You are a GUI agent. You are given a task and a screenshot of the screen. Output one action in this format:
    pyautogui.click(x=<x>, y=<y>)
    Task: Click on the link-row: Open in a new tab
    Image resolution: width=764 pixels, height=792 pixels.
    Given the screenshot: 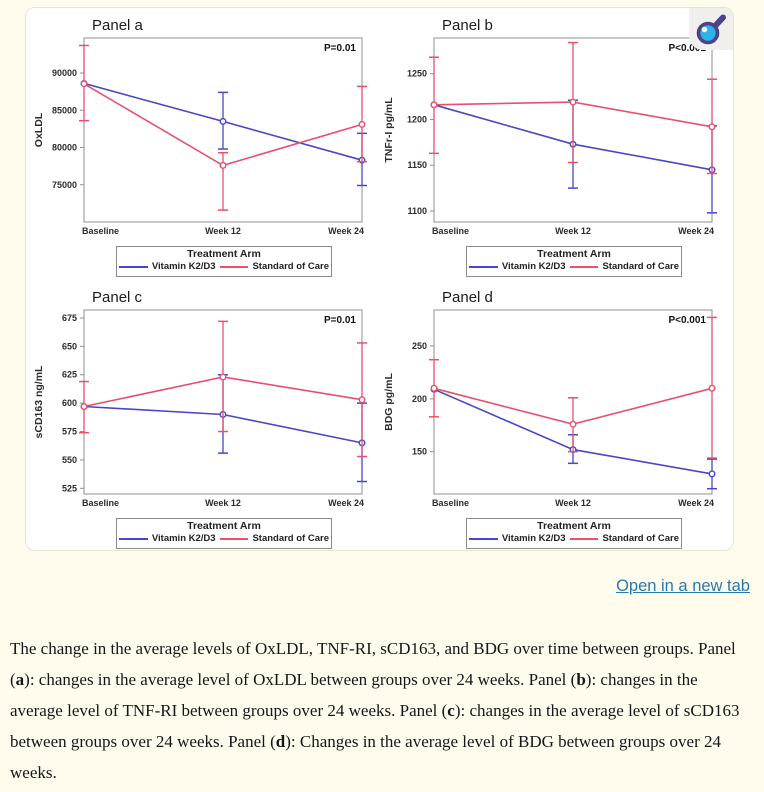 What is the action you would take?
    pyautogui.click(x=683, y=586)
    